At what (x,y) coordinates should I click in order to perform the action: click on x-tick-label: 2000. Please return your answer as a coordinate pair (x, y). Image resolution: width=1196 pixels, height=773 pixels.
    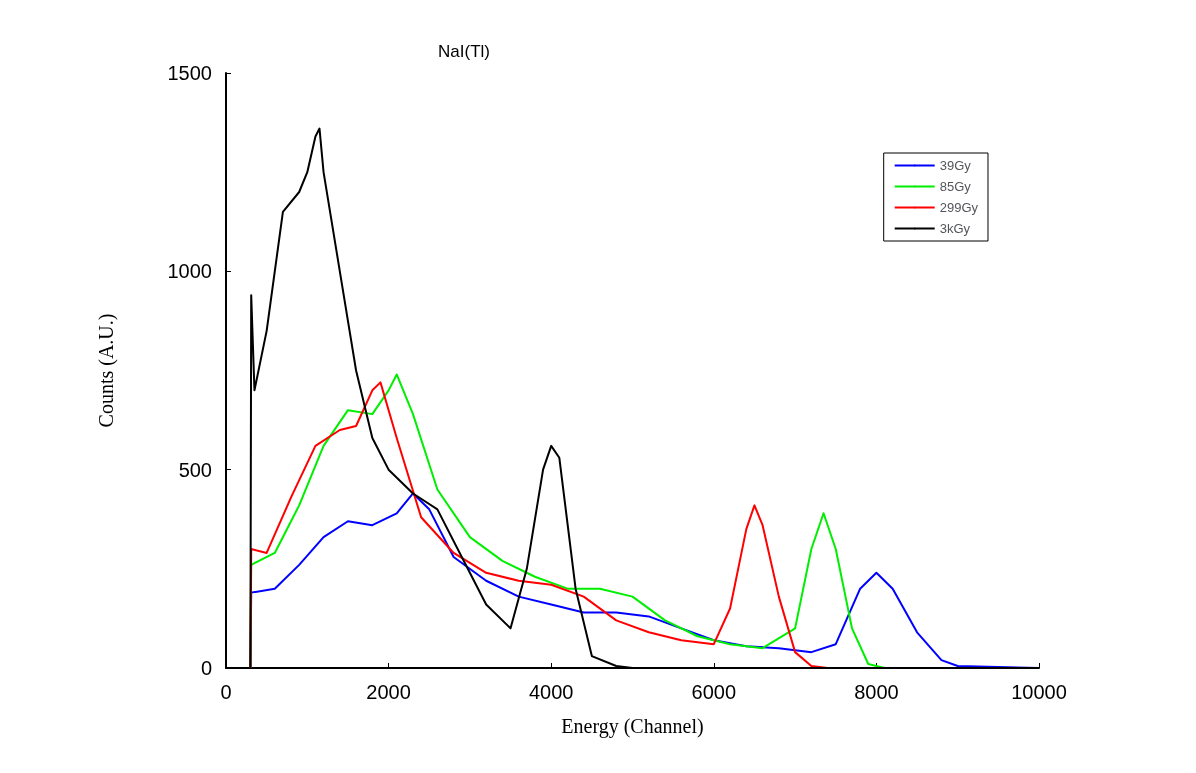
    Looking at the image, I should click on (388, 692).